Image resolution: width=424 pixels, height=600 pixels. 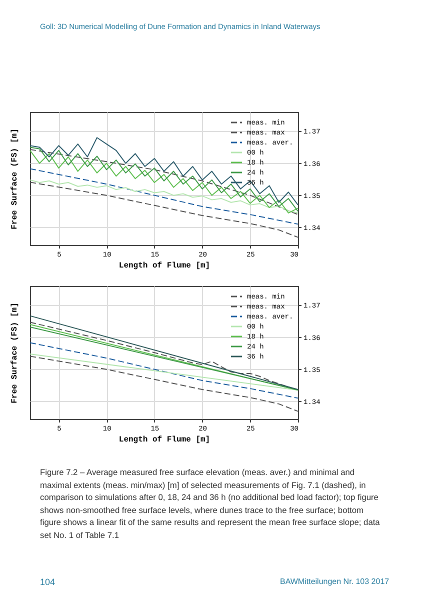 I want to click on text: BAWMitteilungen Nr. 103 2017, so click(x=335, y=581).